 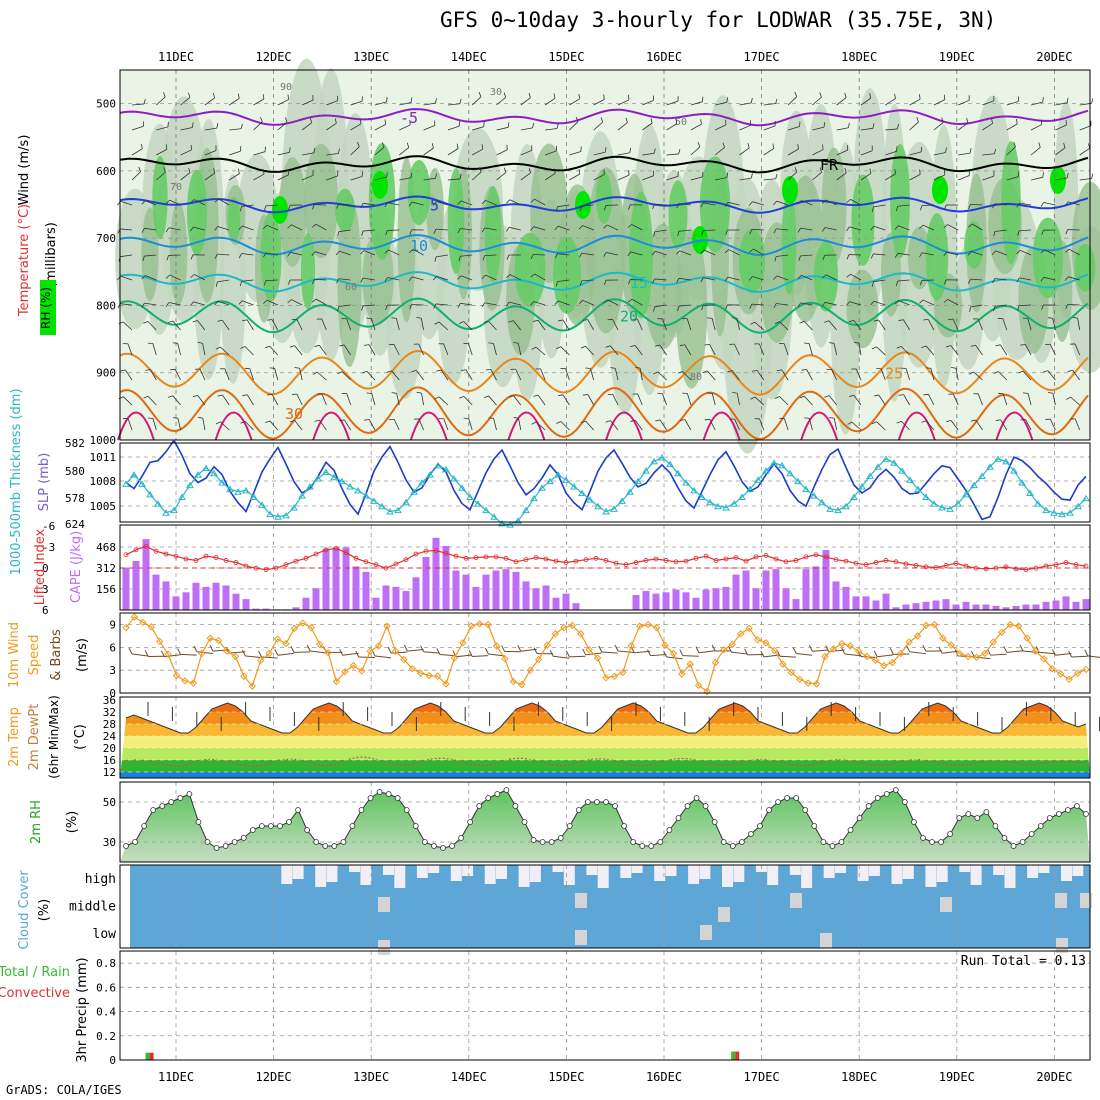 I want to click on slp-axis-label: SLP (mb), so click(x=44, y=482).